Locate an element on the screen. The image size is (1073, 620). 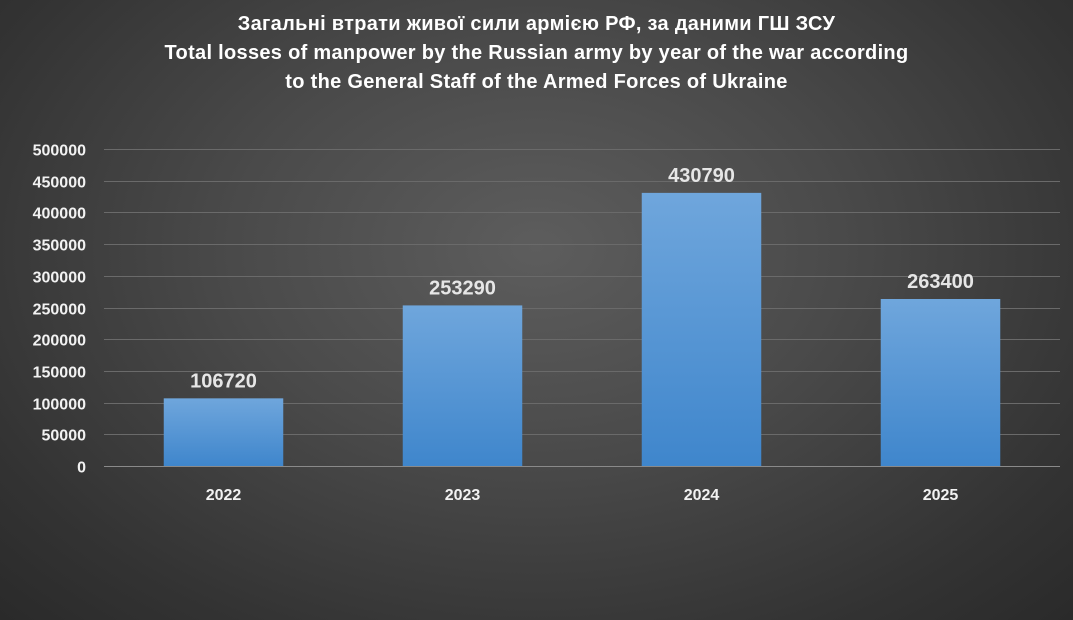
y-tick-label: 50000 is located at coordinates (64, 436).